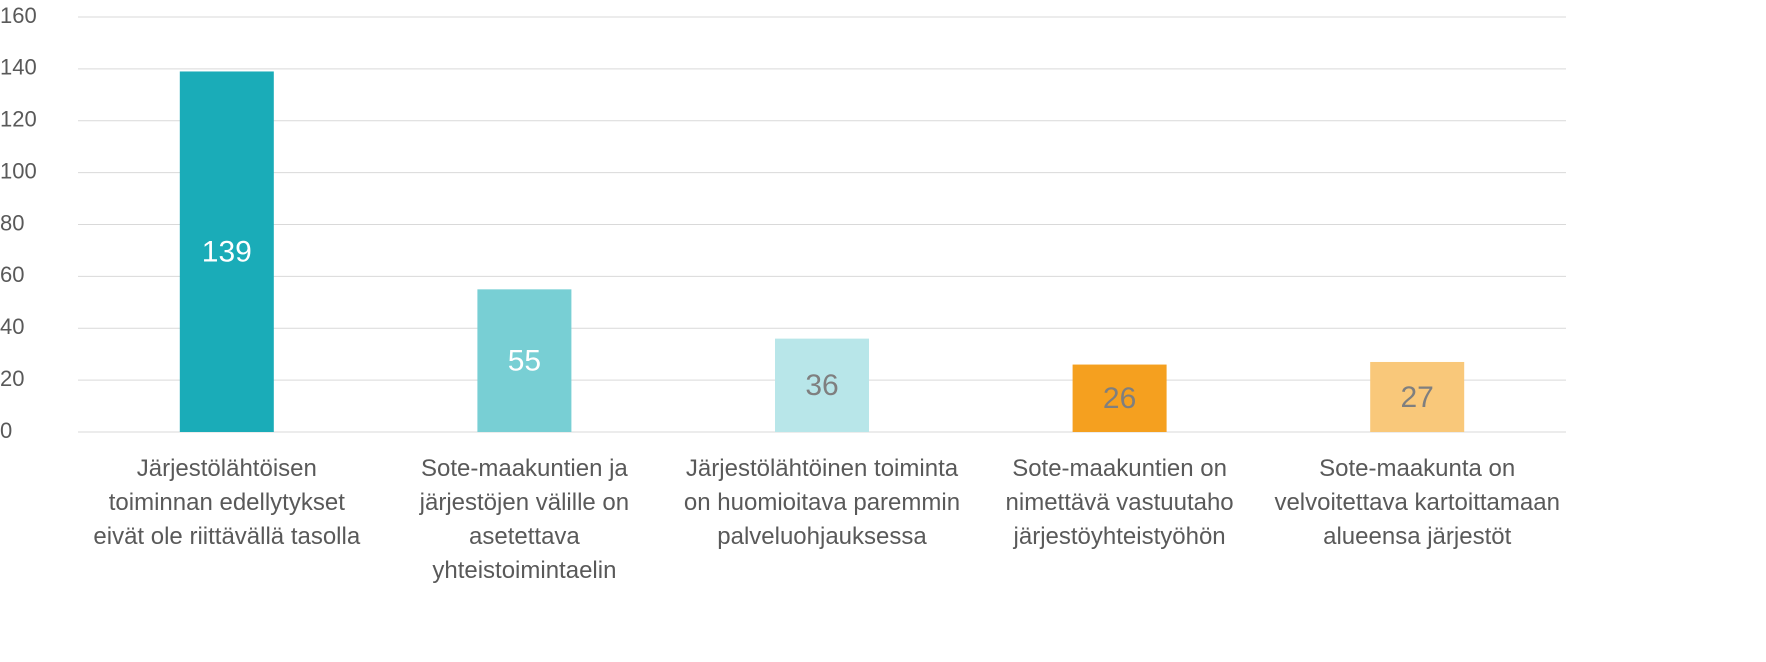 The width and height of the screenshot is (1766, 662). I want to click on y-tick-label: 160, so click(18, 15).